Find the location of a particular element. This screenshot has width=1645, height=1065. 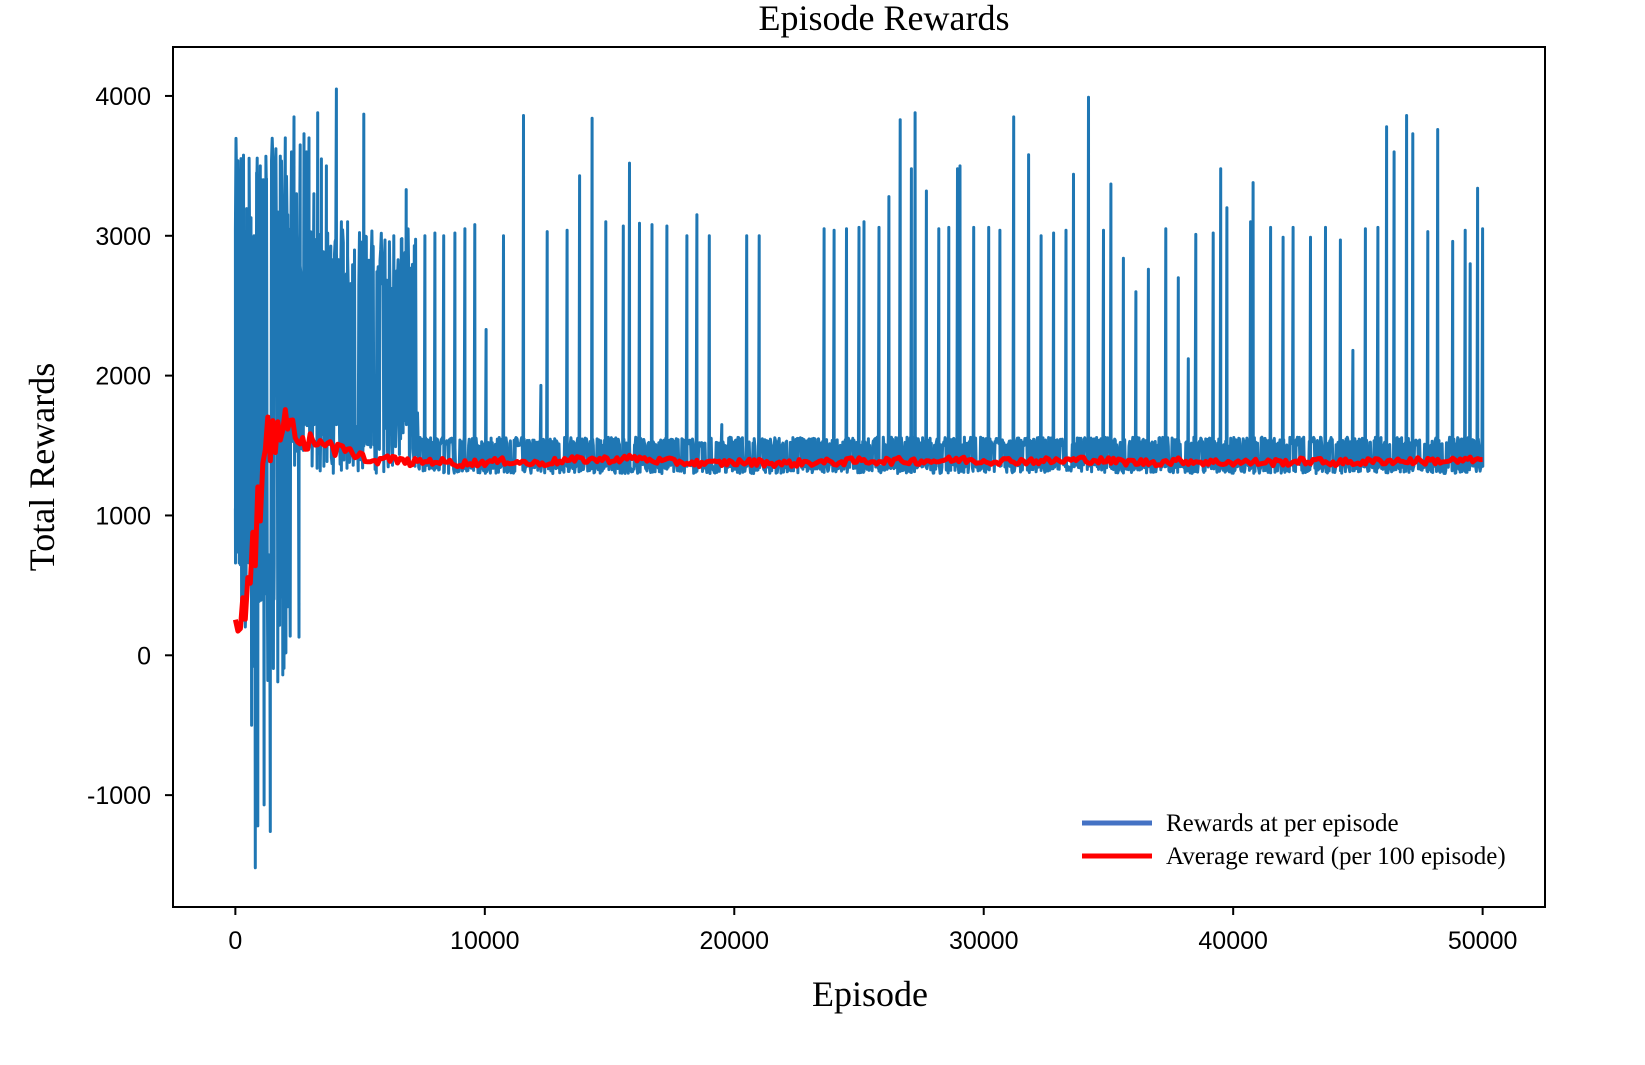

legend-label-average: Average reward (per 100 episode) is located at coordinates (1336, 856).